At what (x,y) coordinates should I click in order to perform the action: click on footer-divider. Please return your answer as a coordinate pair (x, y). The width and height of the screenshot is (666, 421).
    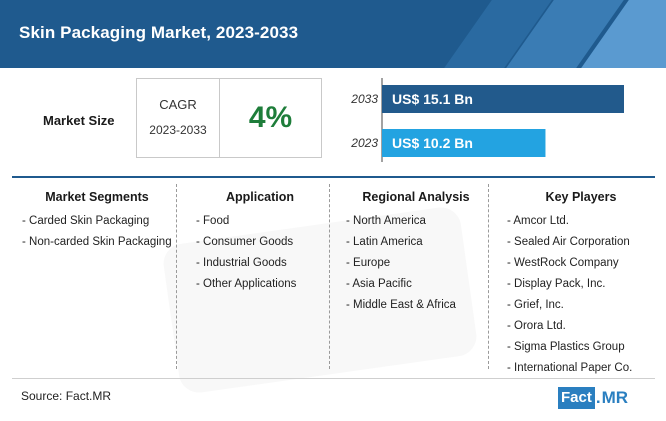
    Looking at the image, I should click on (333, 378).